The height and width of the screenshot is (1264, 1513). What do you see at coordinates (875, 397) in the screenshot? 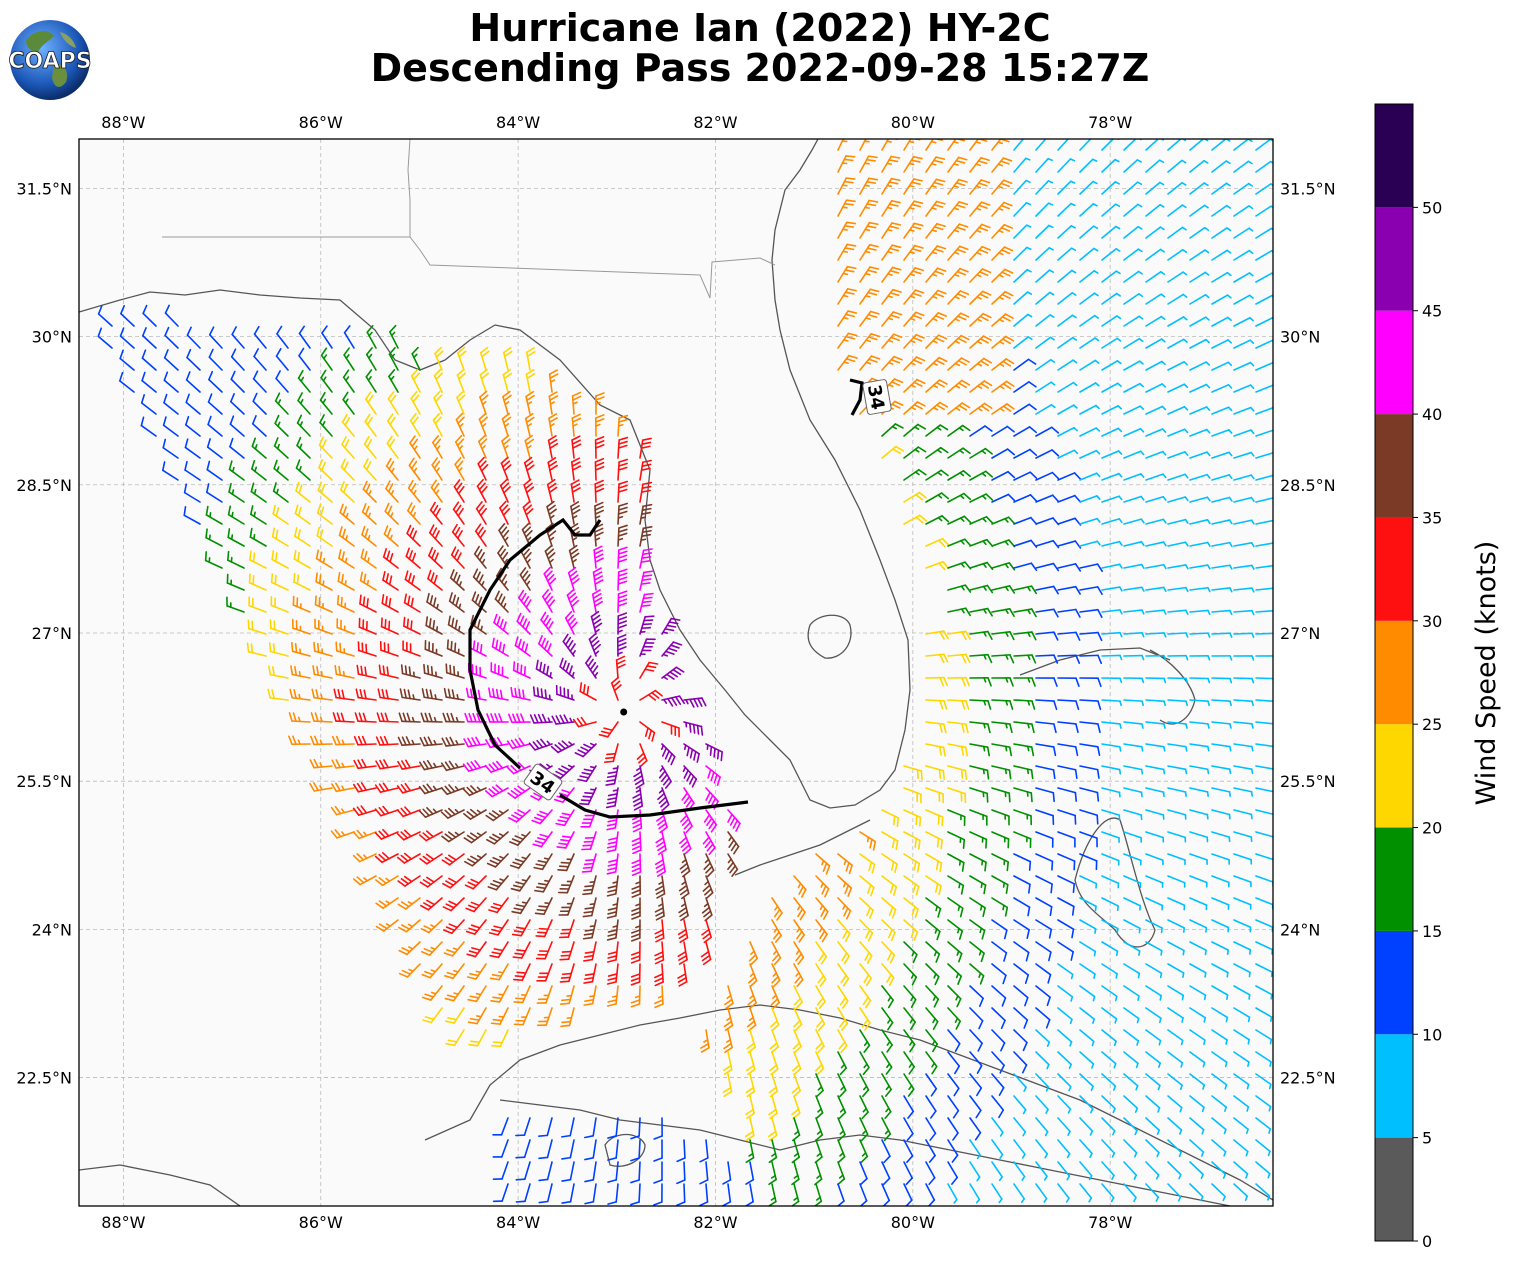
I see `contour-label-text: 34` at bounding box center [875, 397].